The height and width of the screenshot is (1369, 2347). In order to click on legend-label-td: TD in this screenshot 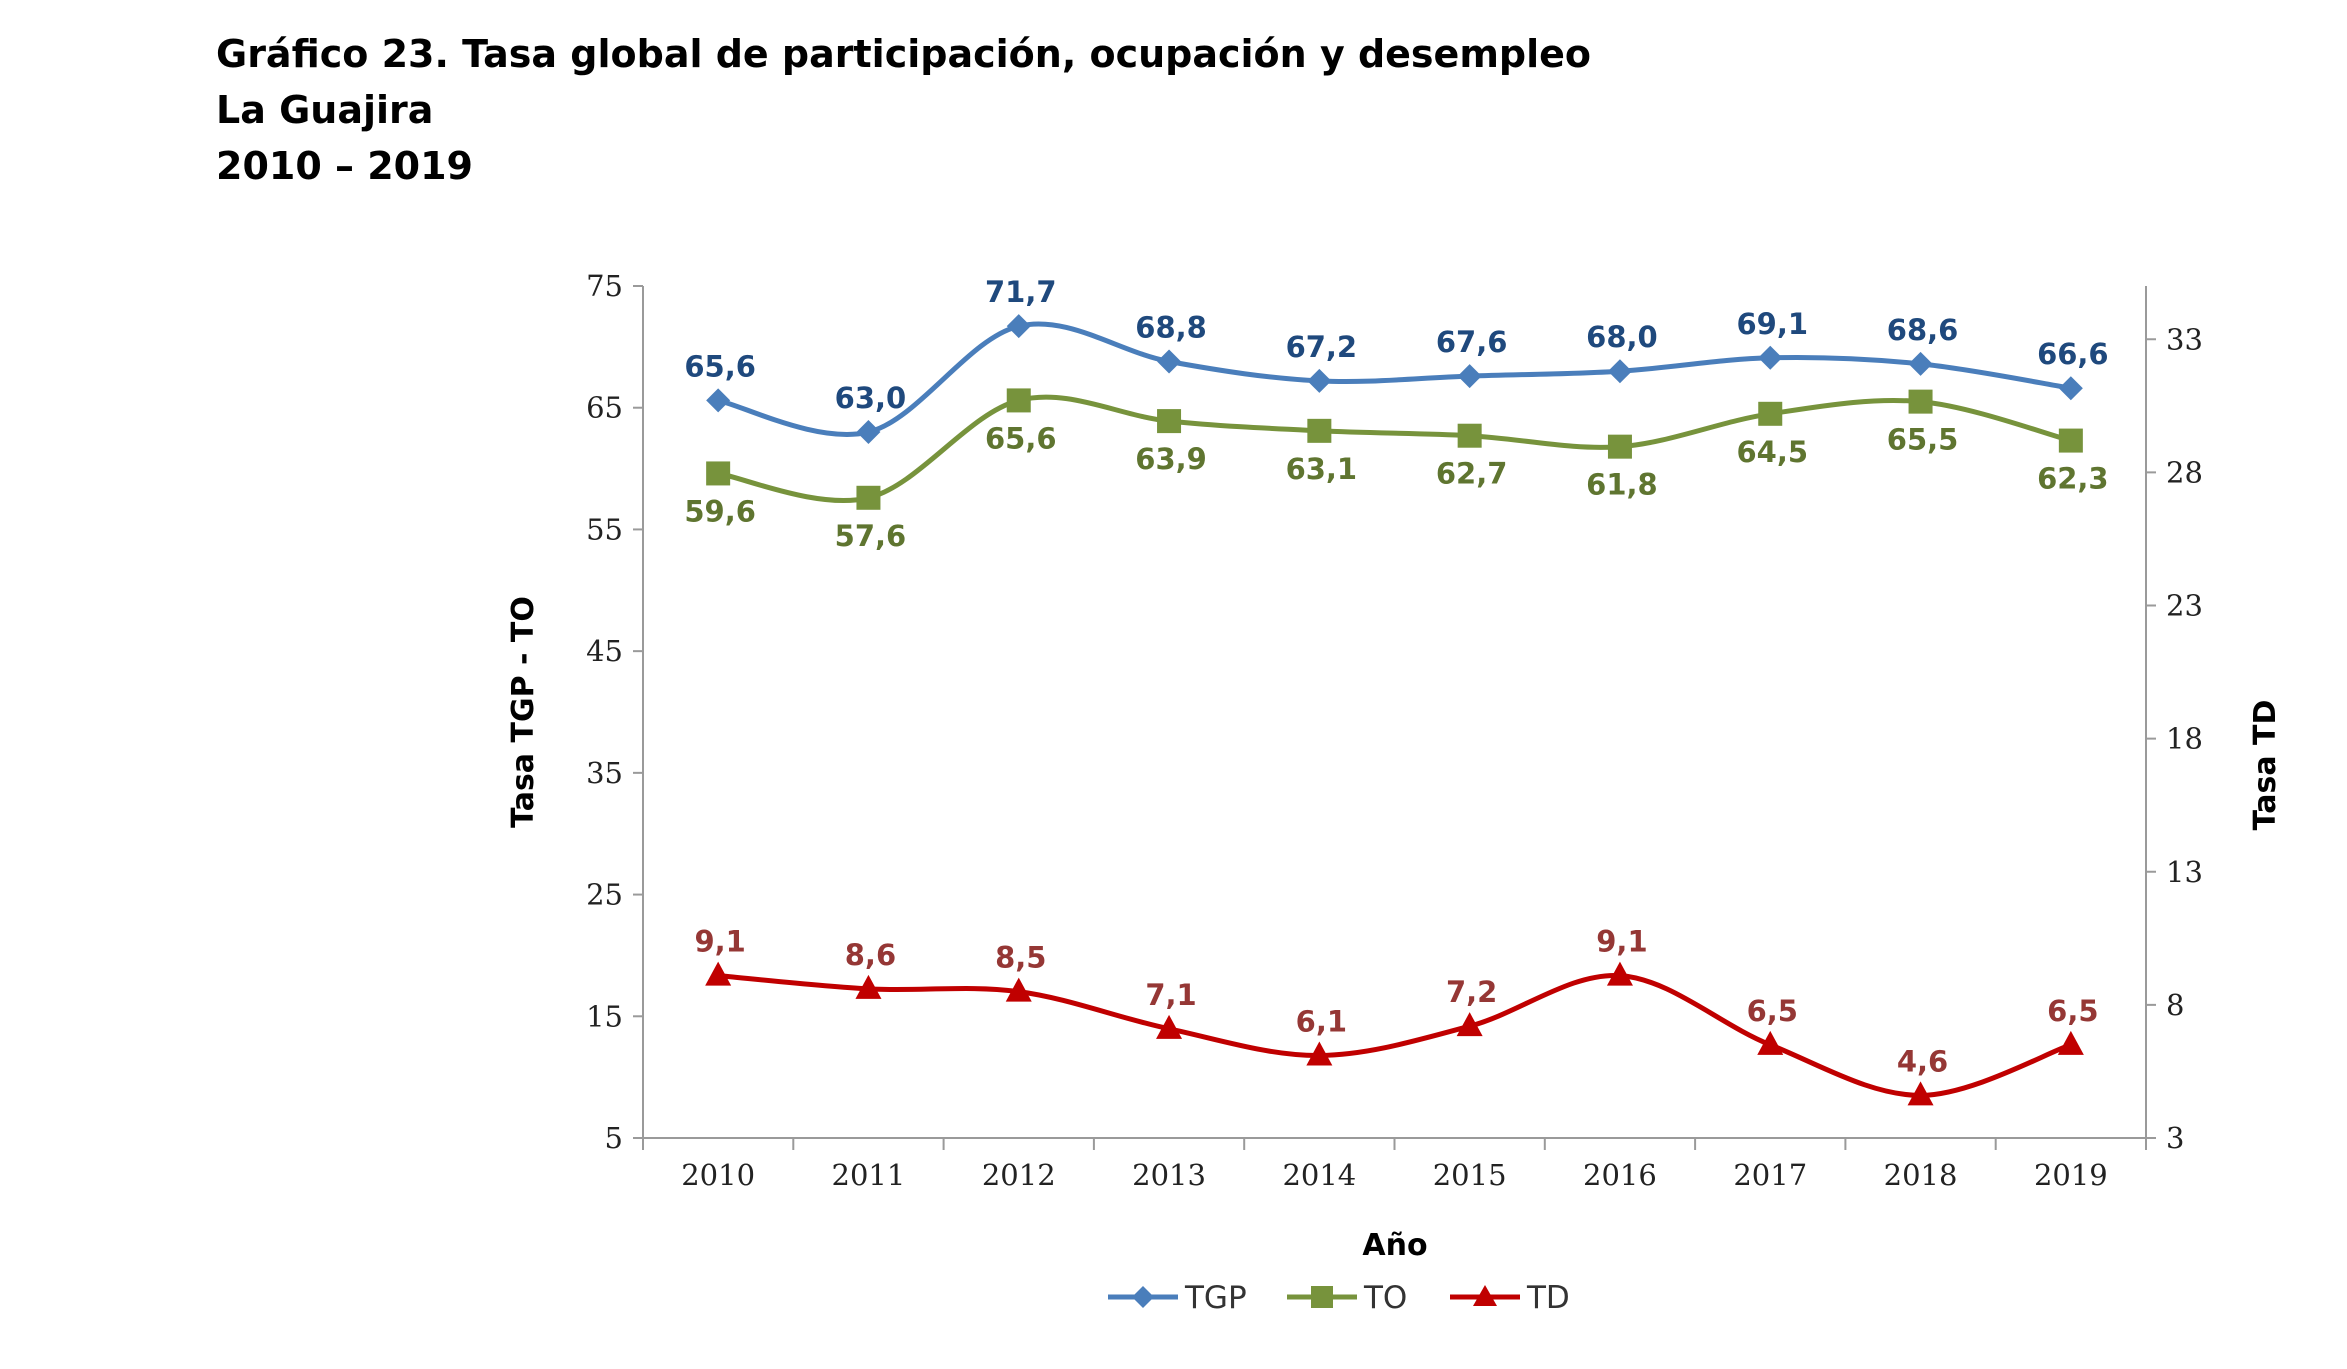, I will do `click(1548, 1298)`.